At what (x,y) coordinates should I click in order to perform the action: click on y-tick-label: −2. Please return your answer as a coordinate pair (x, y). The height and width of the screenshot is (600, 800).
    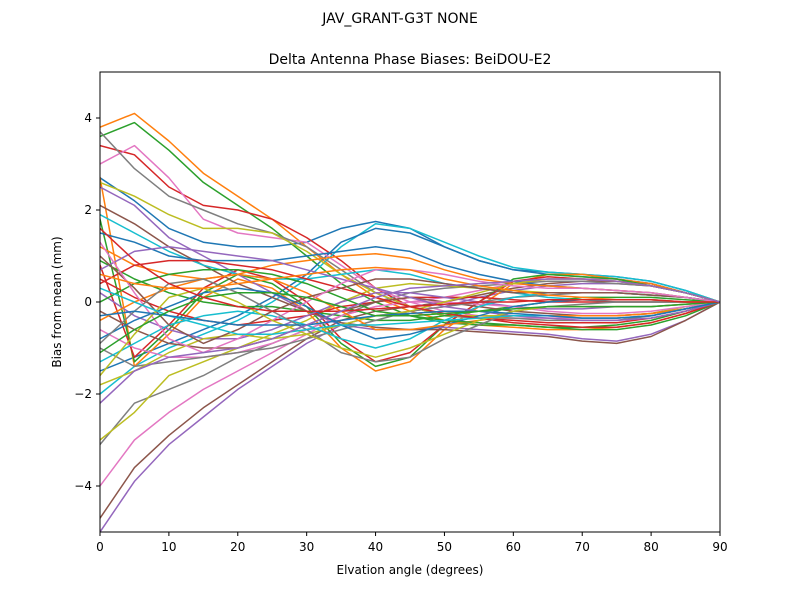
    Looking at the image, I should click on (83, 394).